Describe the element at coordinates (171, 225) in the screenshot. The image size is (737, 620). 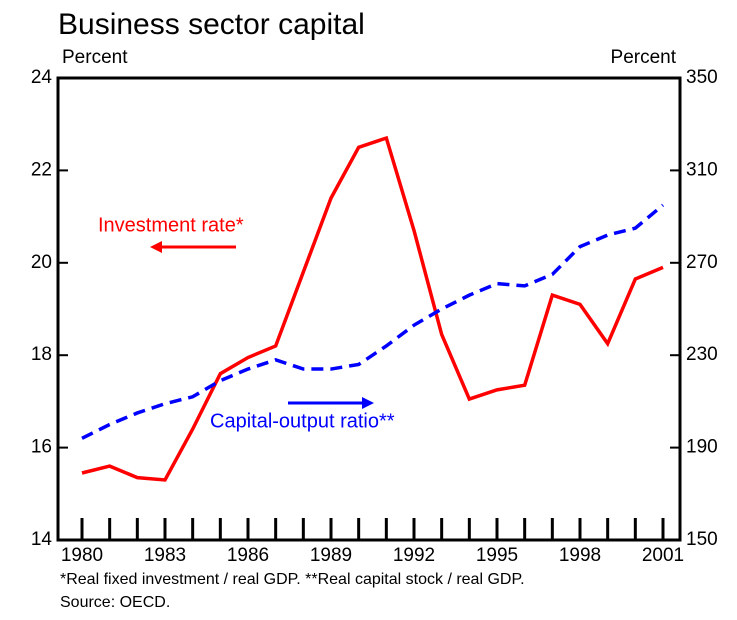
I see `annotation: Investment rate*` at that location.